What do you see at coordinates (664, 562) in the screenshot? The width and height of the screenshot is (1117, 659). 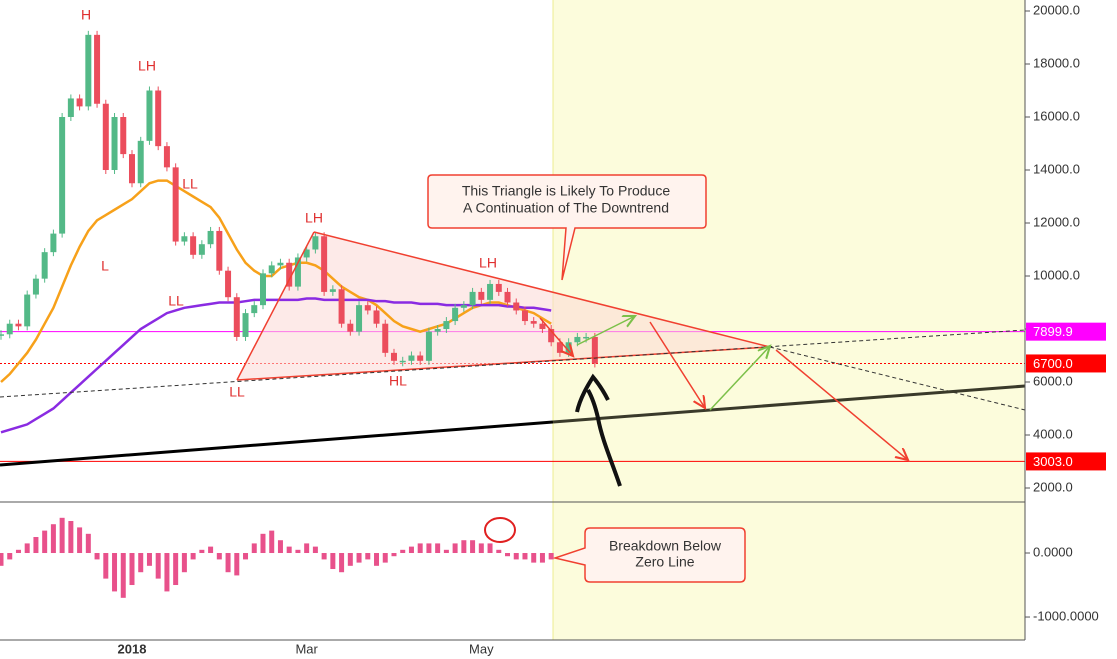 I see `callout-text: Zero Line` at bounding box center [664, 562].